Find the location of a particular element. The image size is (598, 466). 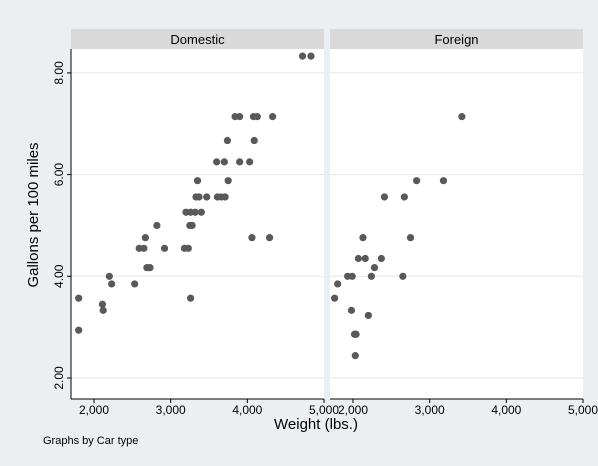

y-tick-label: 4.00 is located at coordinates (59, 276).